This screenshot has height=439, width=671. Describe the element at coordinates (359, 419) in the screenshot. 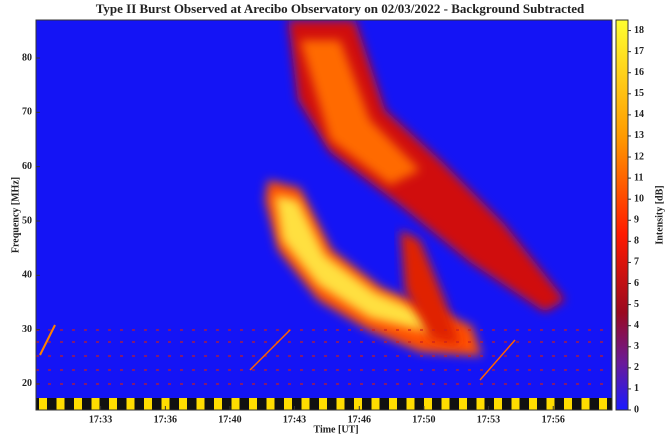

I see `x-tick-label: 17:46` at that location.